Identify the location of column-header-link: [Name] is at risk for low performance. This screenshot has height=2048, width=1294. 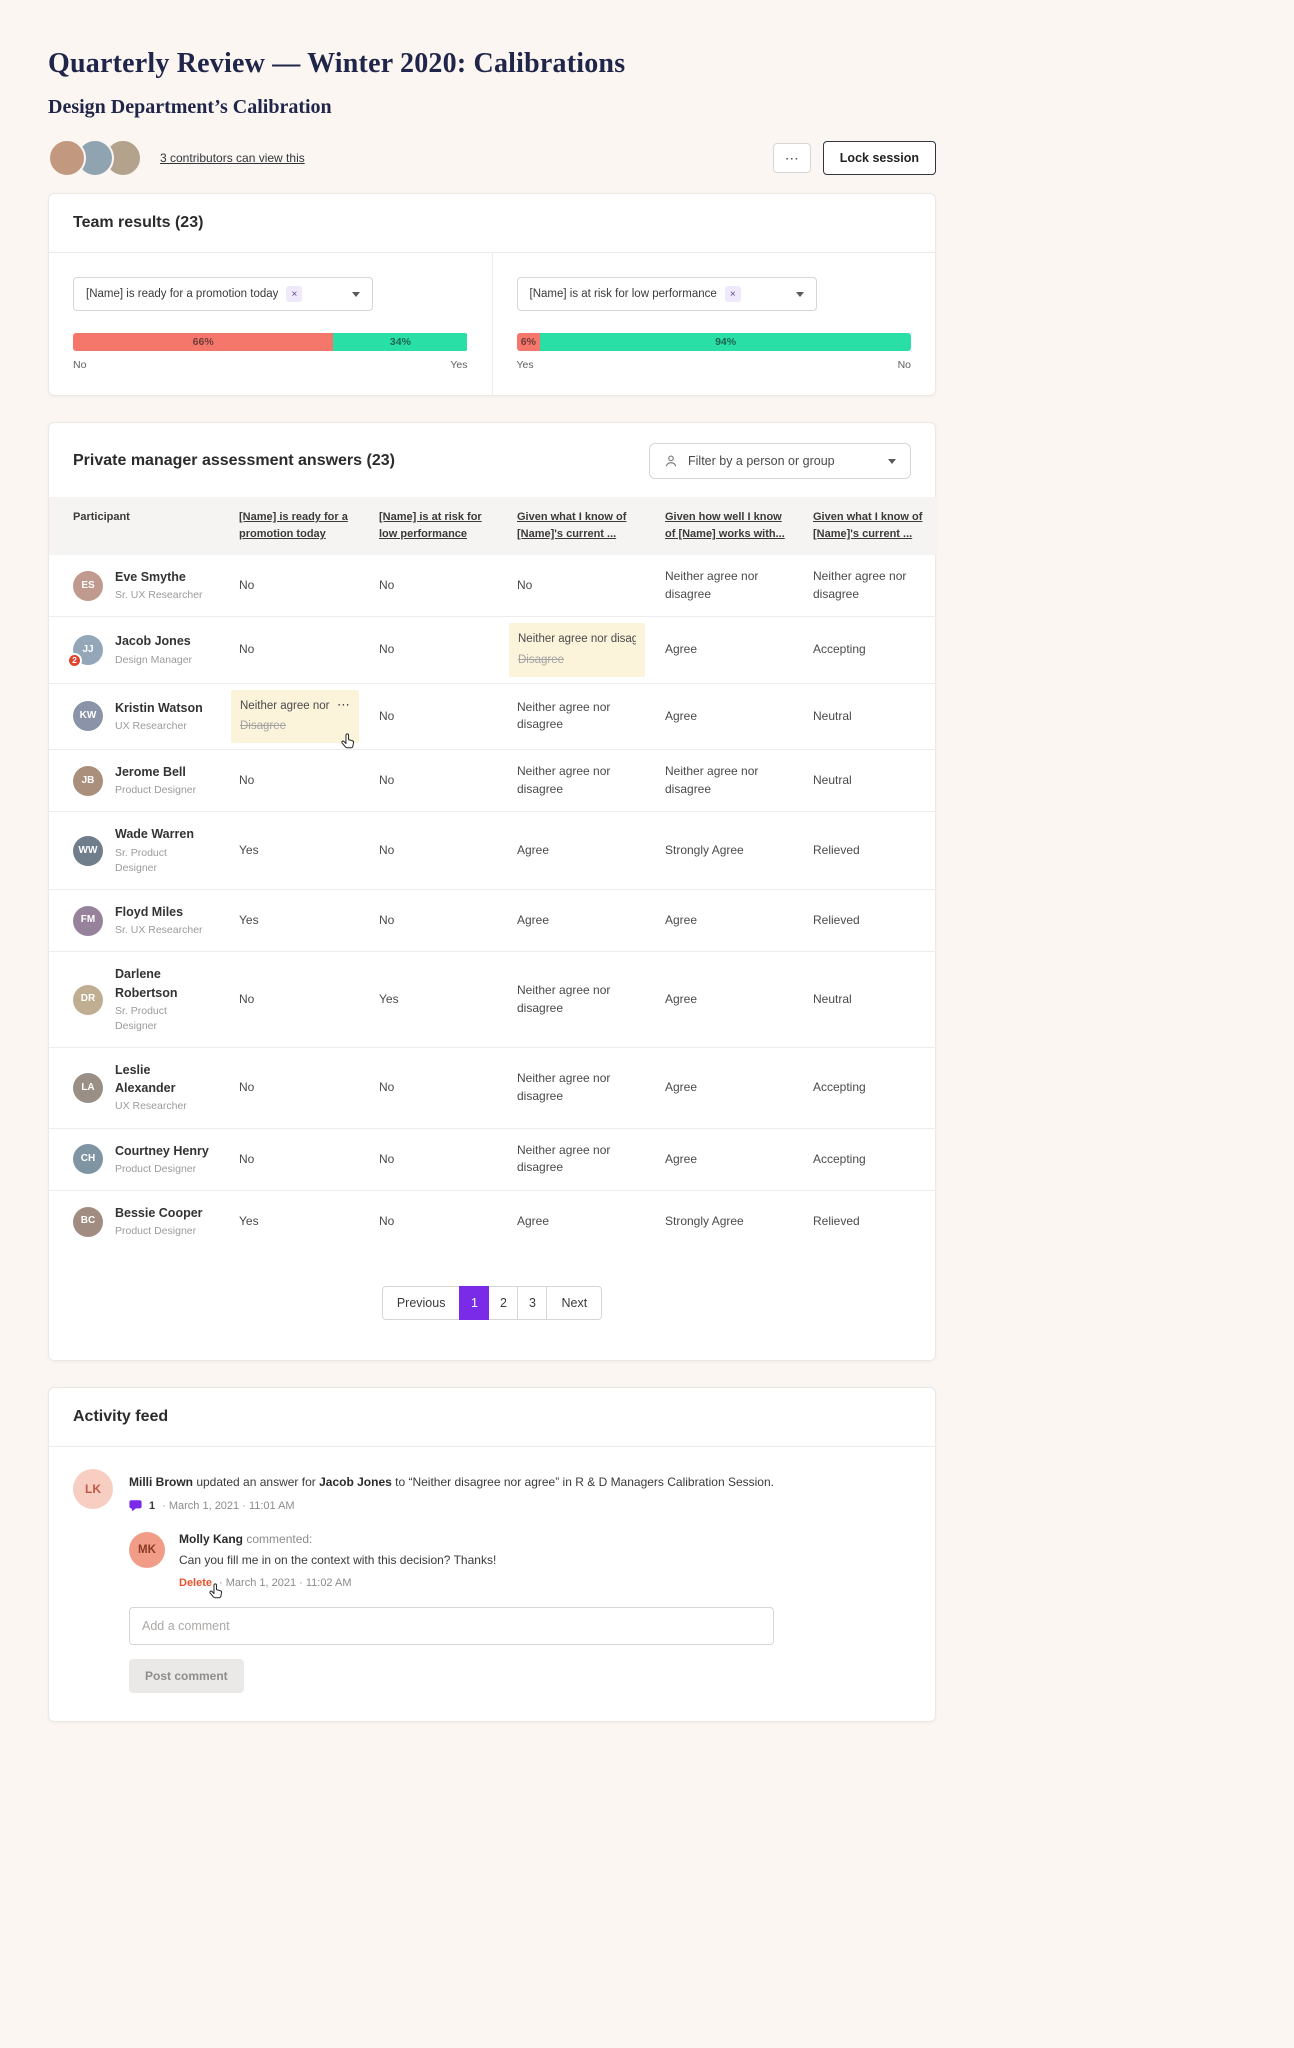
(430, 526).